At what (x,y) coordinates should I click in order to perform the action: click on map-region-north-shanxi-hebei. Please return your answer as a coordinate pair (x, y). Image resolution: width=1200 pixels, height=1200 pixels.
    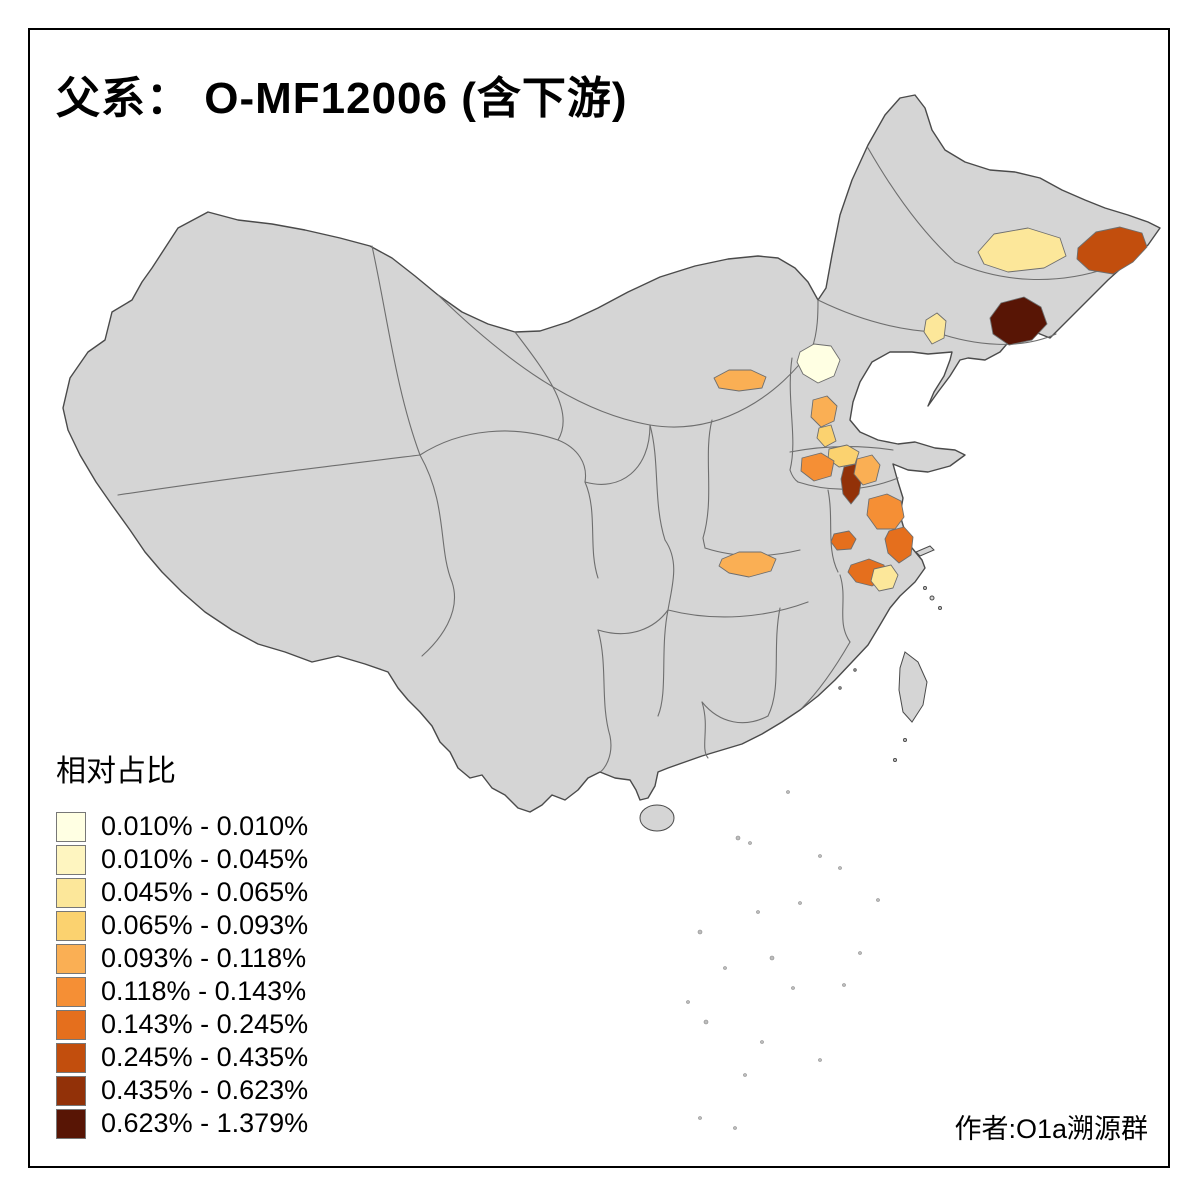
    Looking at the image, I should click on (740, 380).